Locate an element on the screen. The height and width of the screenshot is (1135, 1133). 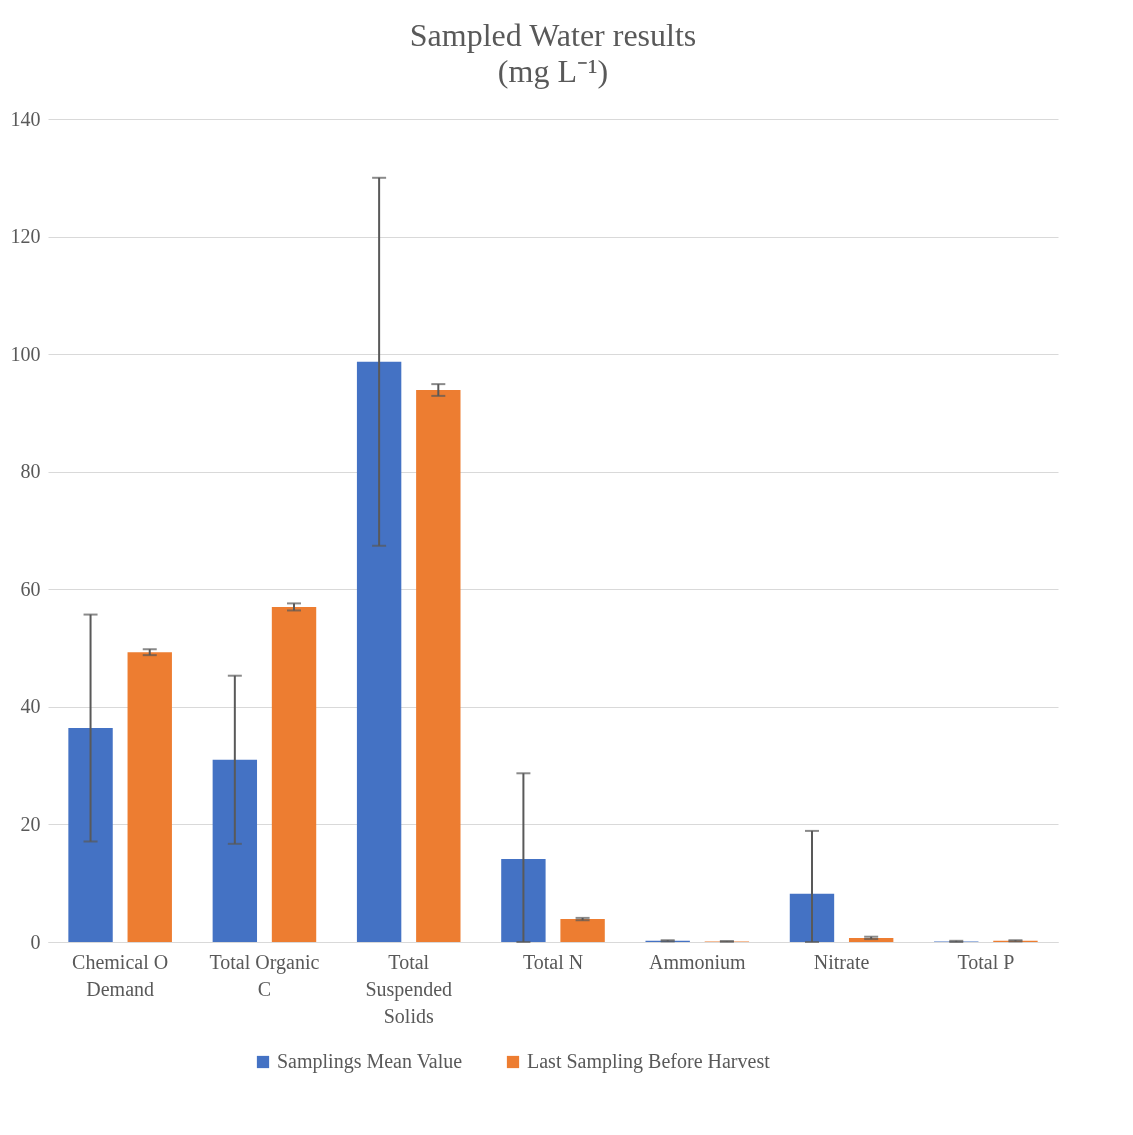
x-tick-label: Total P is located at coordinates (986, 961).